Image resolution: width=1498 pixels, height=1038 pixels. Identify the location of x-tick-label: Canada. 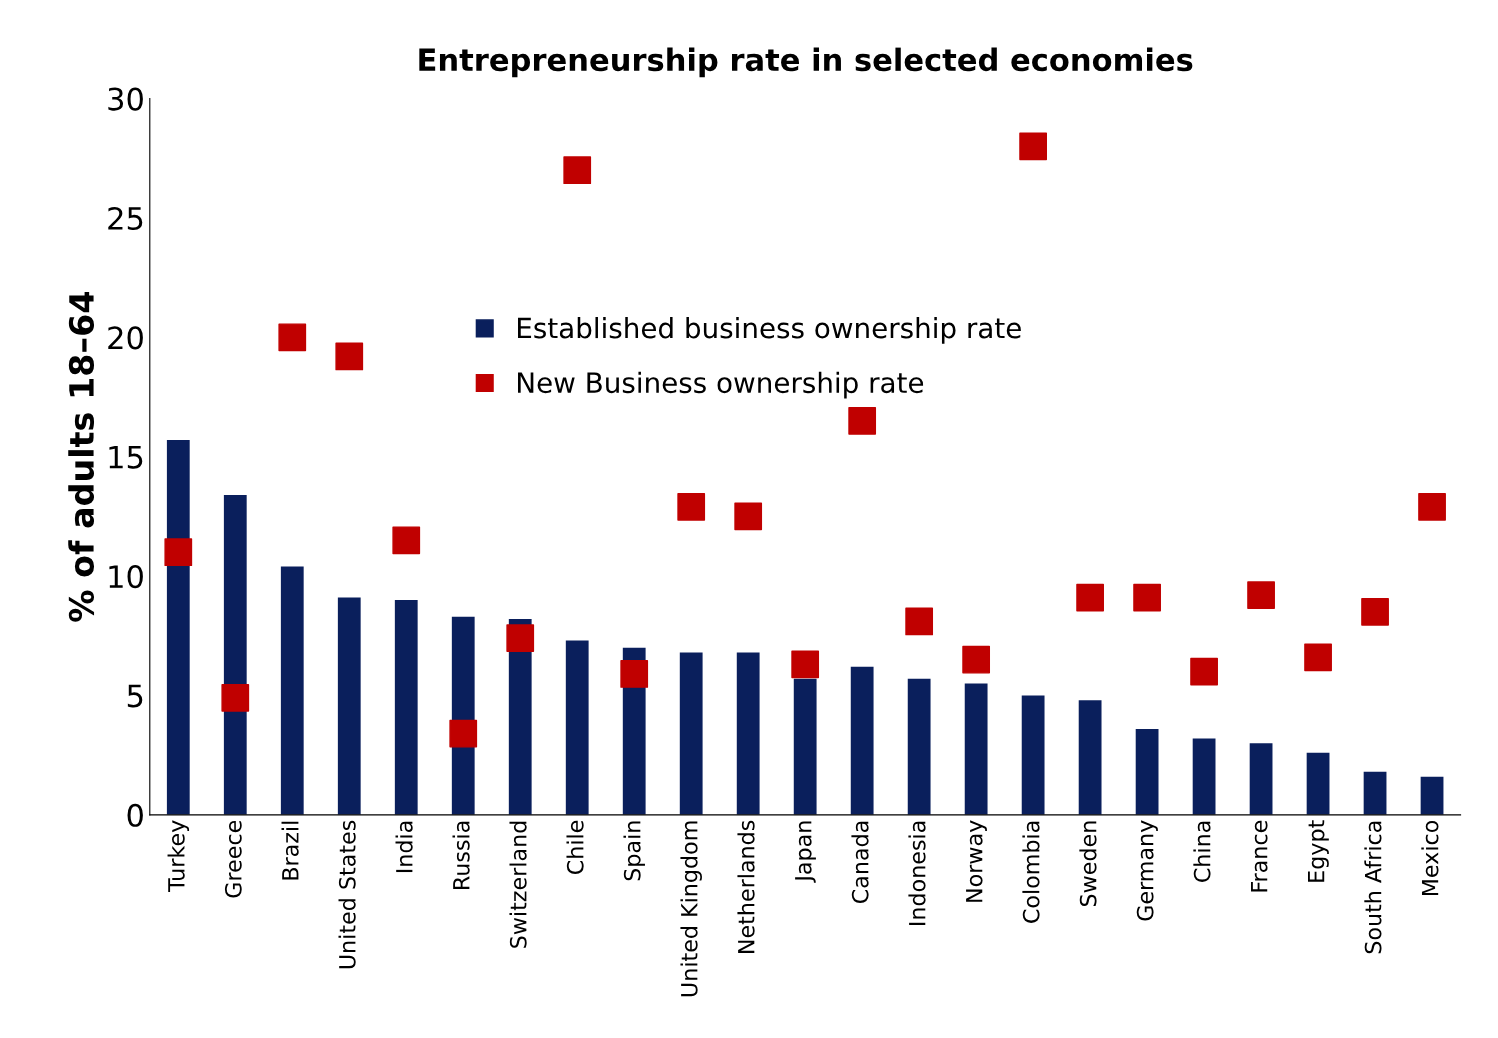
(860, 862).